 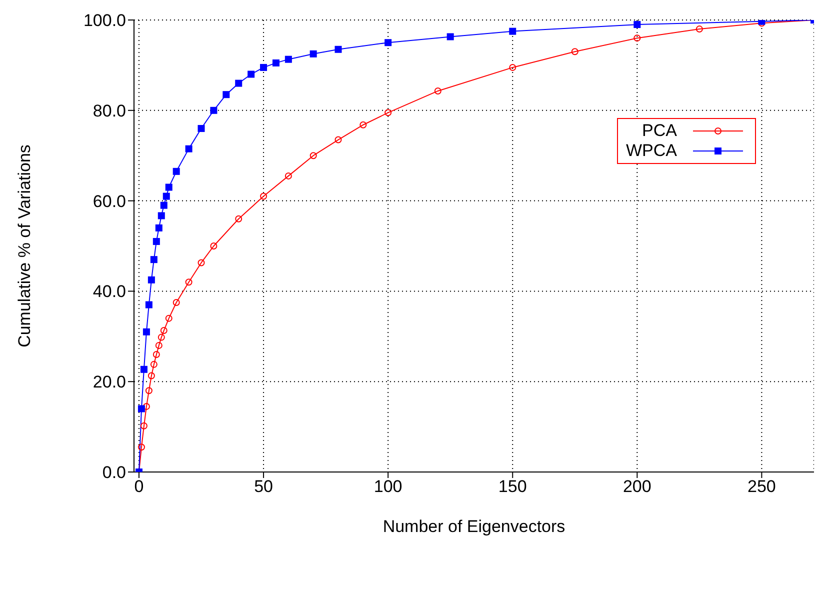 What do you see at coordinates (762, 486) in the screenshot?
I see `x-tick-label: 250` at bounding box center [762, 486].